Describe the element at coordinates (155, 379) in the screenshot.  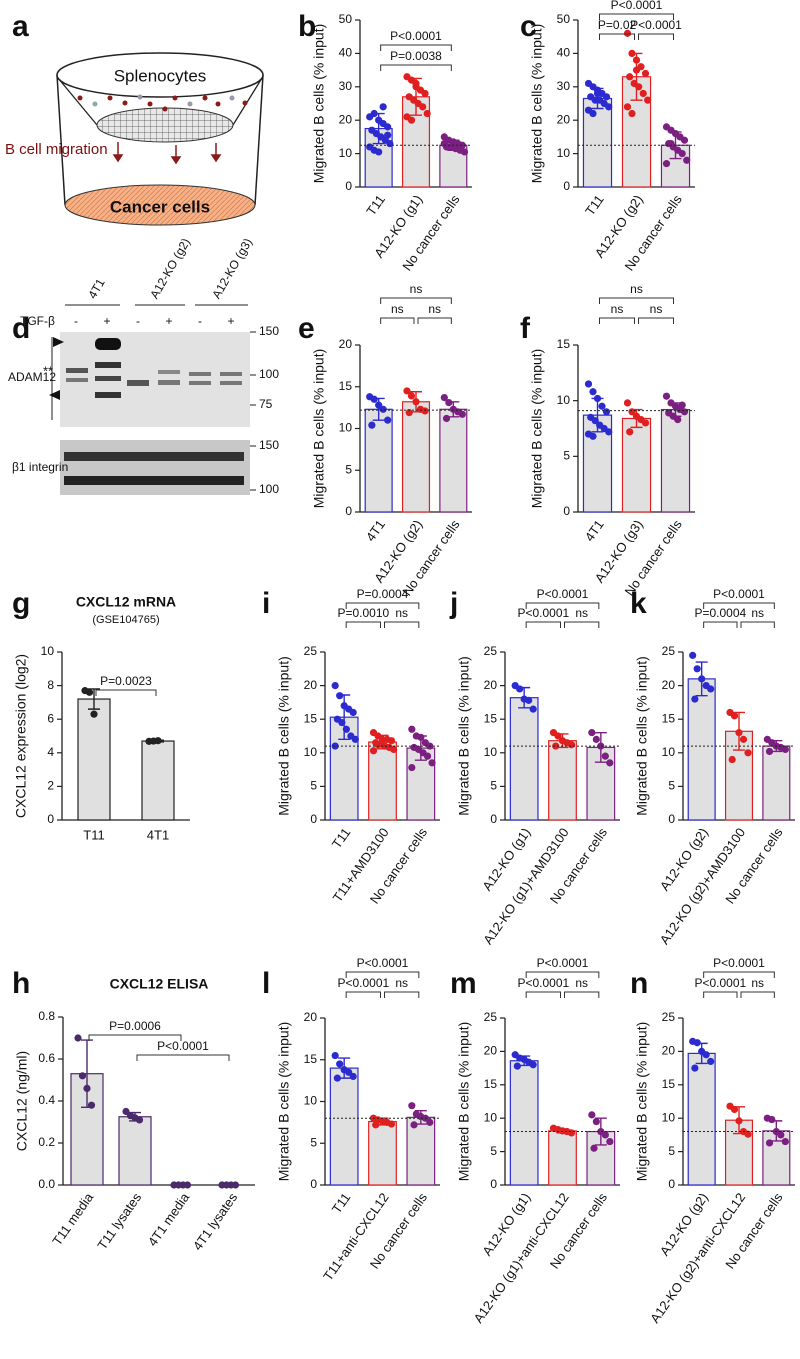
I see `blot-adam12` at that location.